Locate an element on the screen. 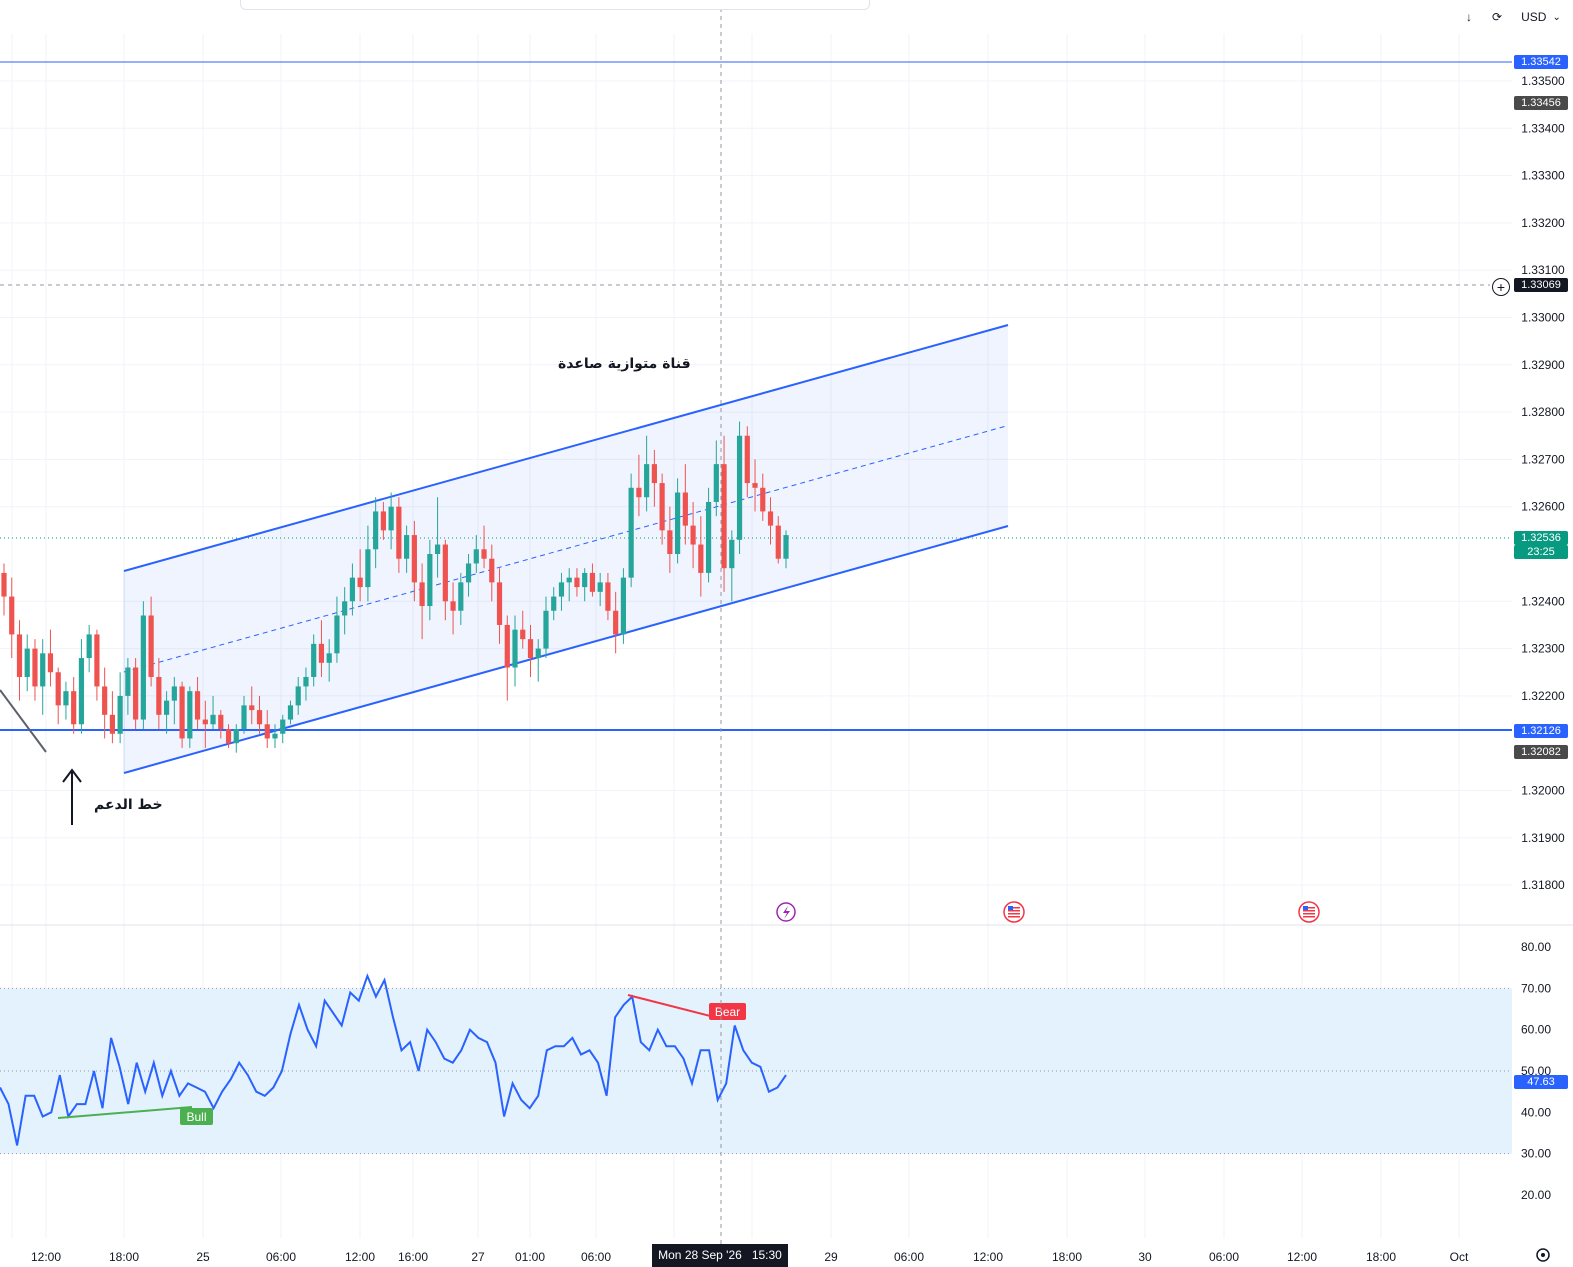 The width and height of the screenshot is (1573, 1267). rsi-line is located at coordinates (393, 1059).